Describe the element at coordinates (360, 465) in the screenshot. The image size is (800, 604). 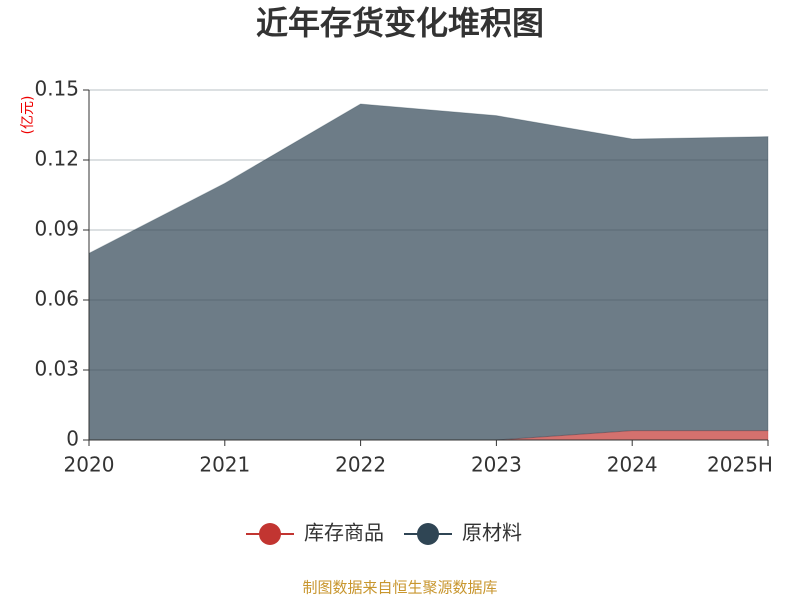
I see `x-tick-label: 2022` at that location.